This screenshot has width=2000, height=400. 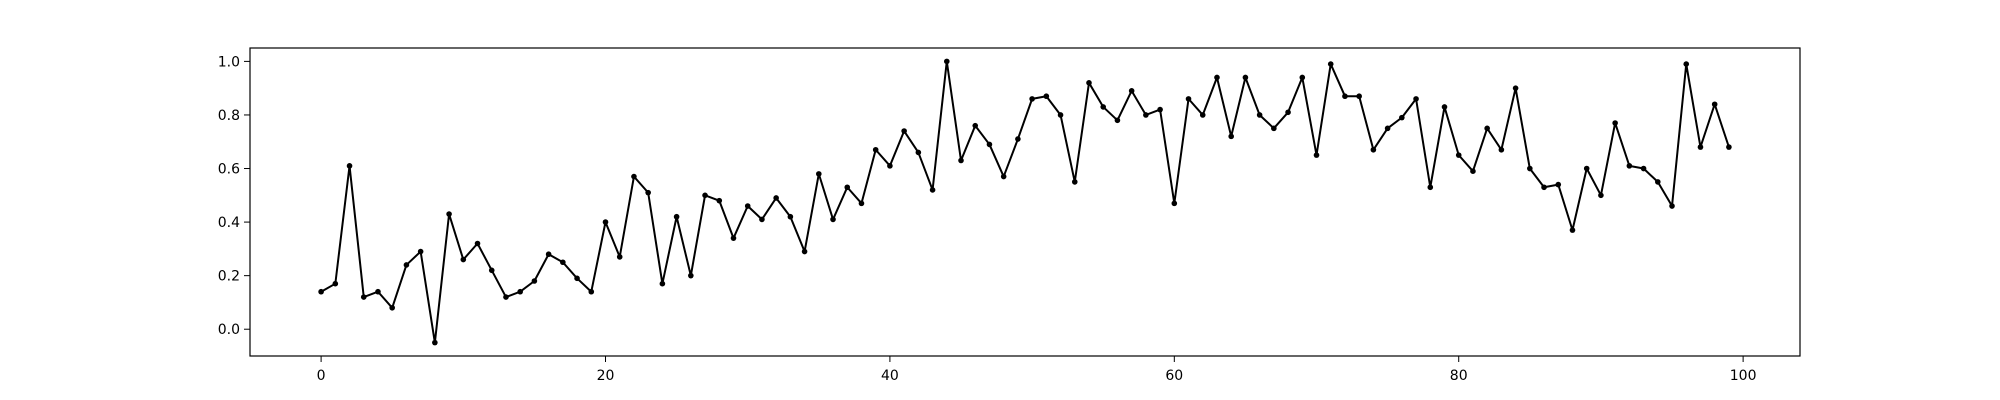 What do you see at coordinates (606, 376) in the screenshot?
I see `x-tick-label: 20` at bounding box center [606, 376].